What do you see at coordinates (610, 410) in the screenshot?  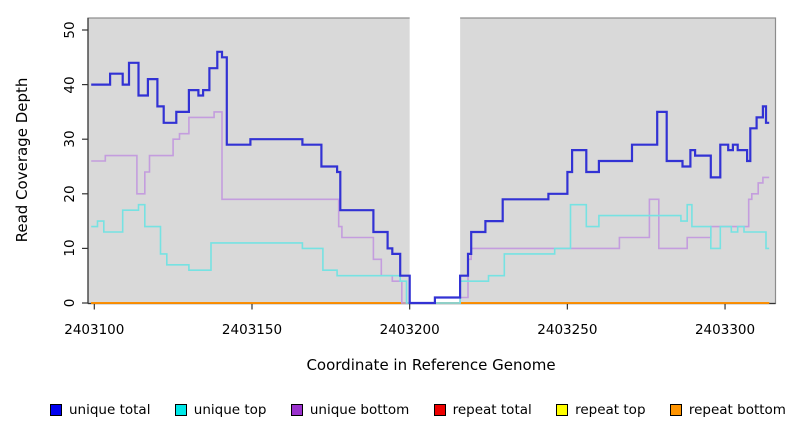 I see `legend-label: repeat top` at bounding box center [610, 410].